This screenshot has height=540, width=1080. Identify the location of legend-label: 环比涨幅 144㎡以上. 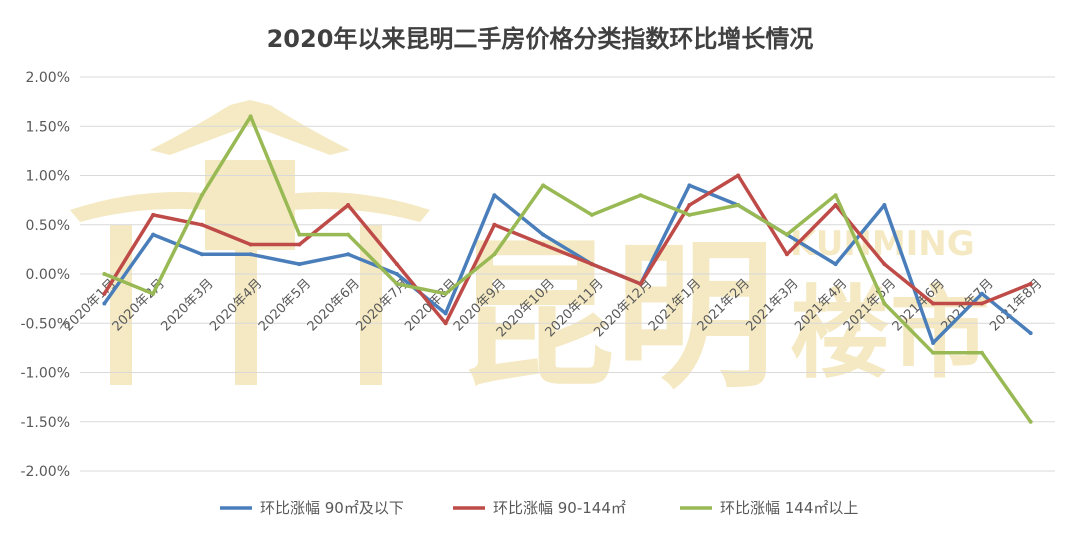
(789, 508).